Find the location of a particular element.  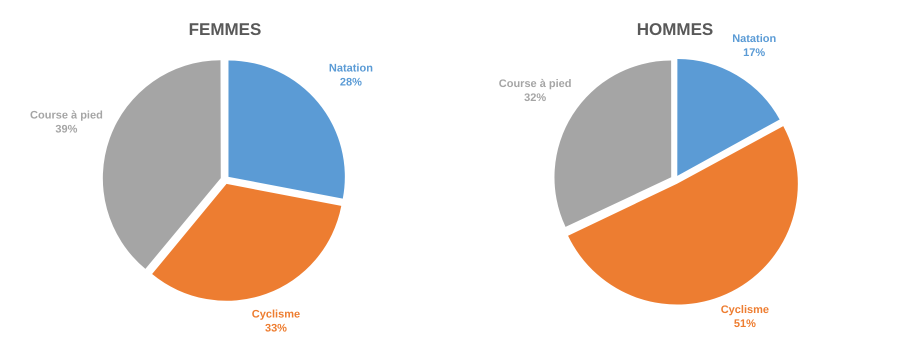

data-label: 33% is located at coordinates (276, 328).